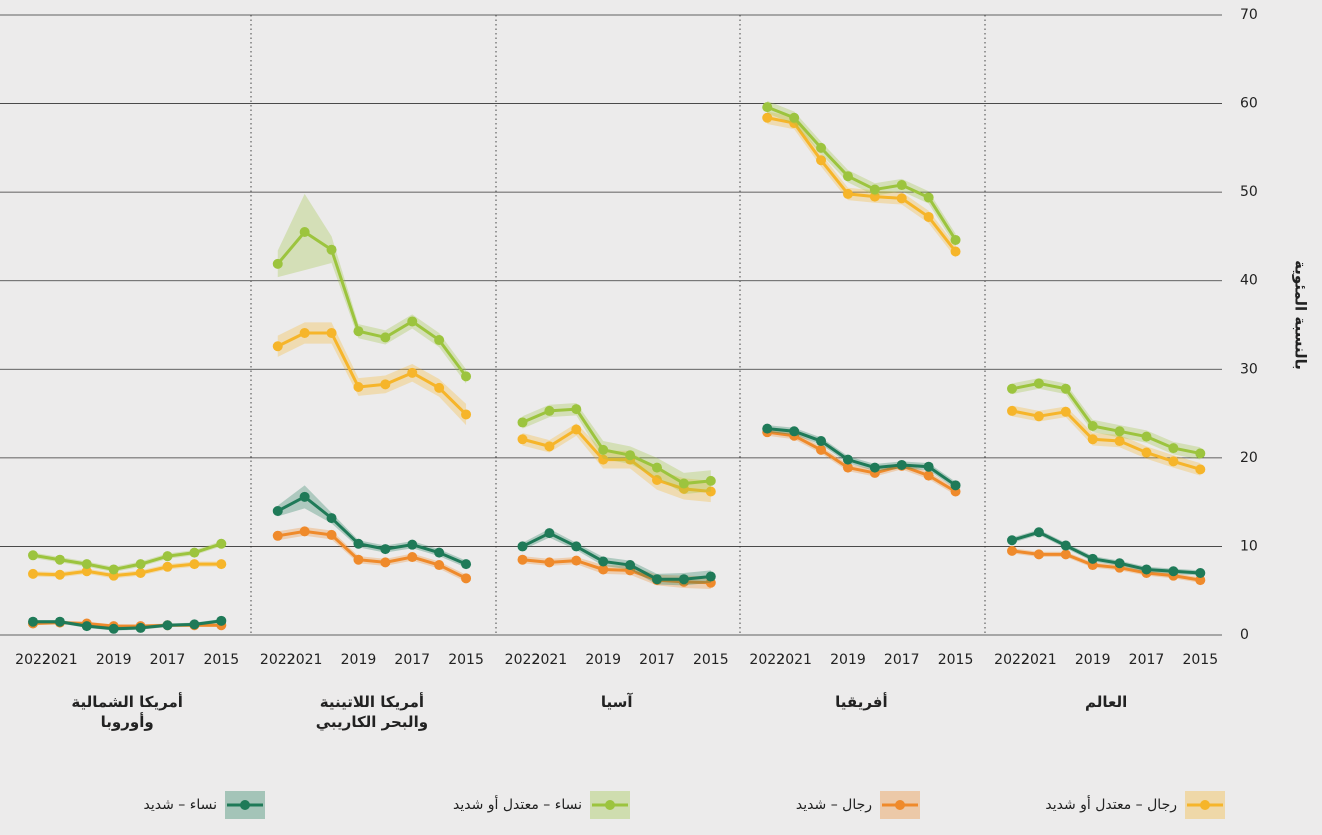  Describe the element at coordinates (372, 711) in the screenshot. I see `panel-title: أمريكا اللاتينية والبحر الكاريبي` at that location.